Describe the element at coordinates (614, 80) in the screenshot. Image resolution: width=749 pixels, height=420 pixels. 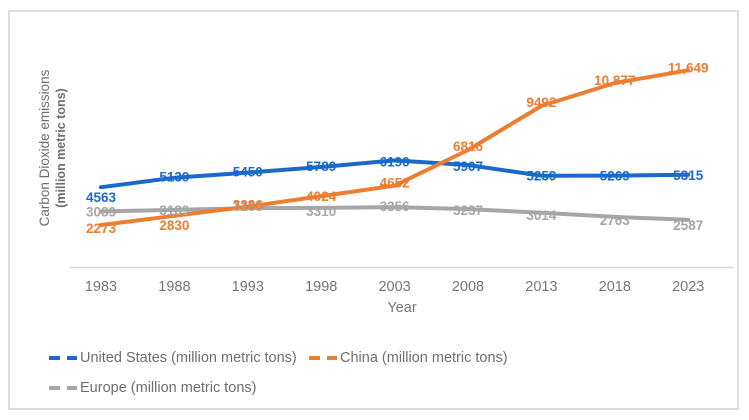
I see `data-label-china: 10,877` at that location.